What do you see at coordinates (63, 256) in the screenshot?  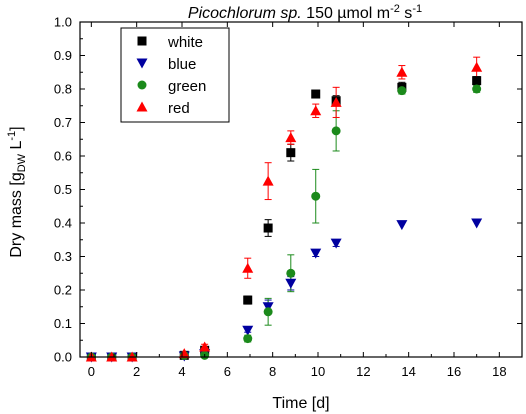 I see `y-tick-label: 0.3` at bounding box center [63, 256].